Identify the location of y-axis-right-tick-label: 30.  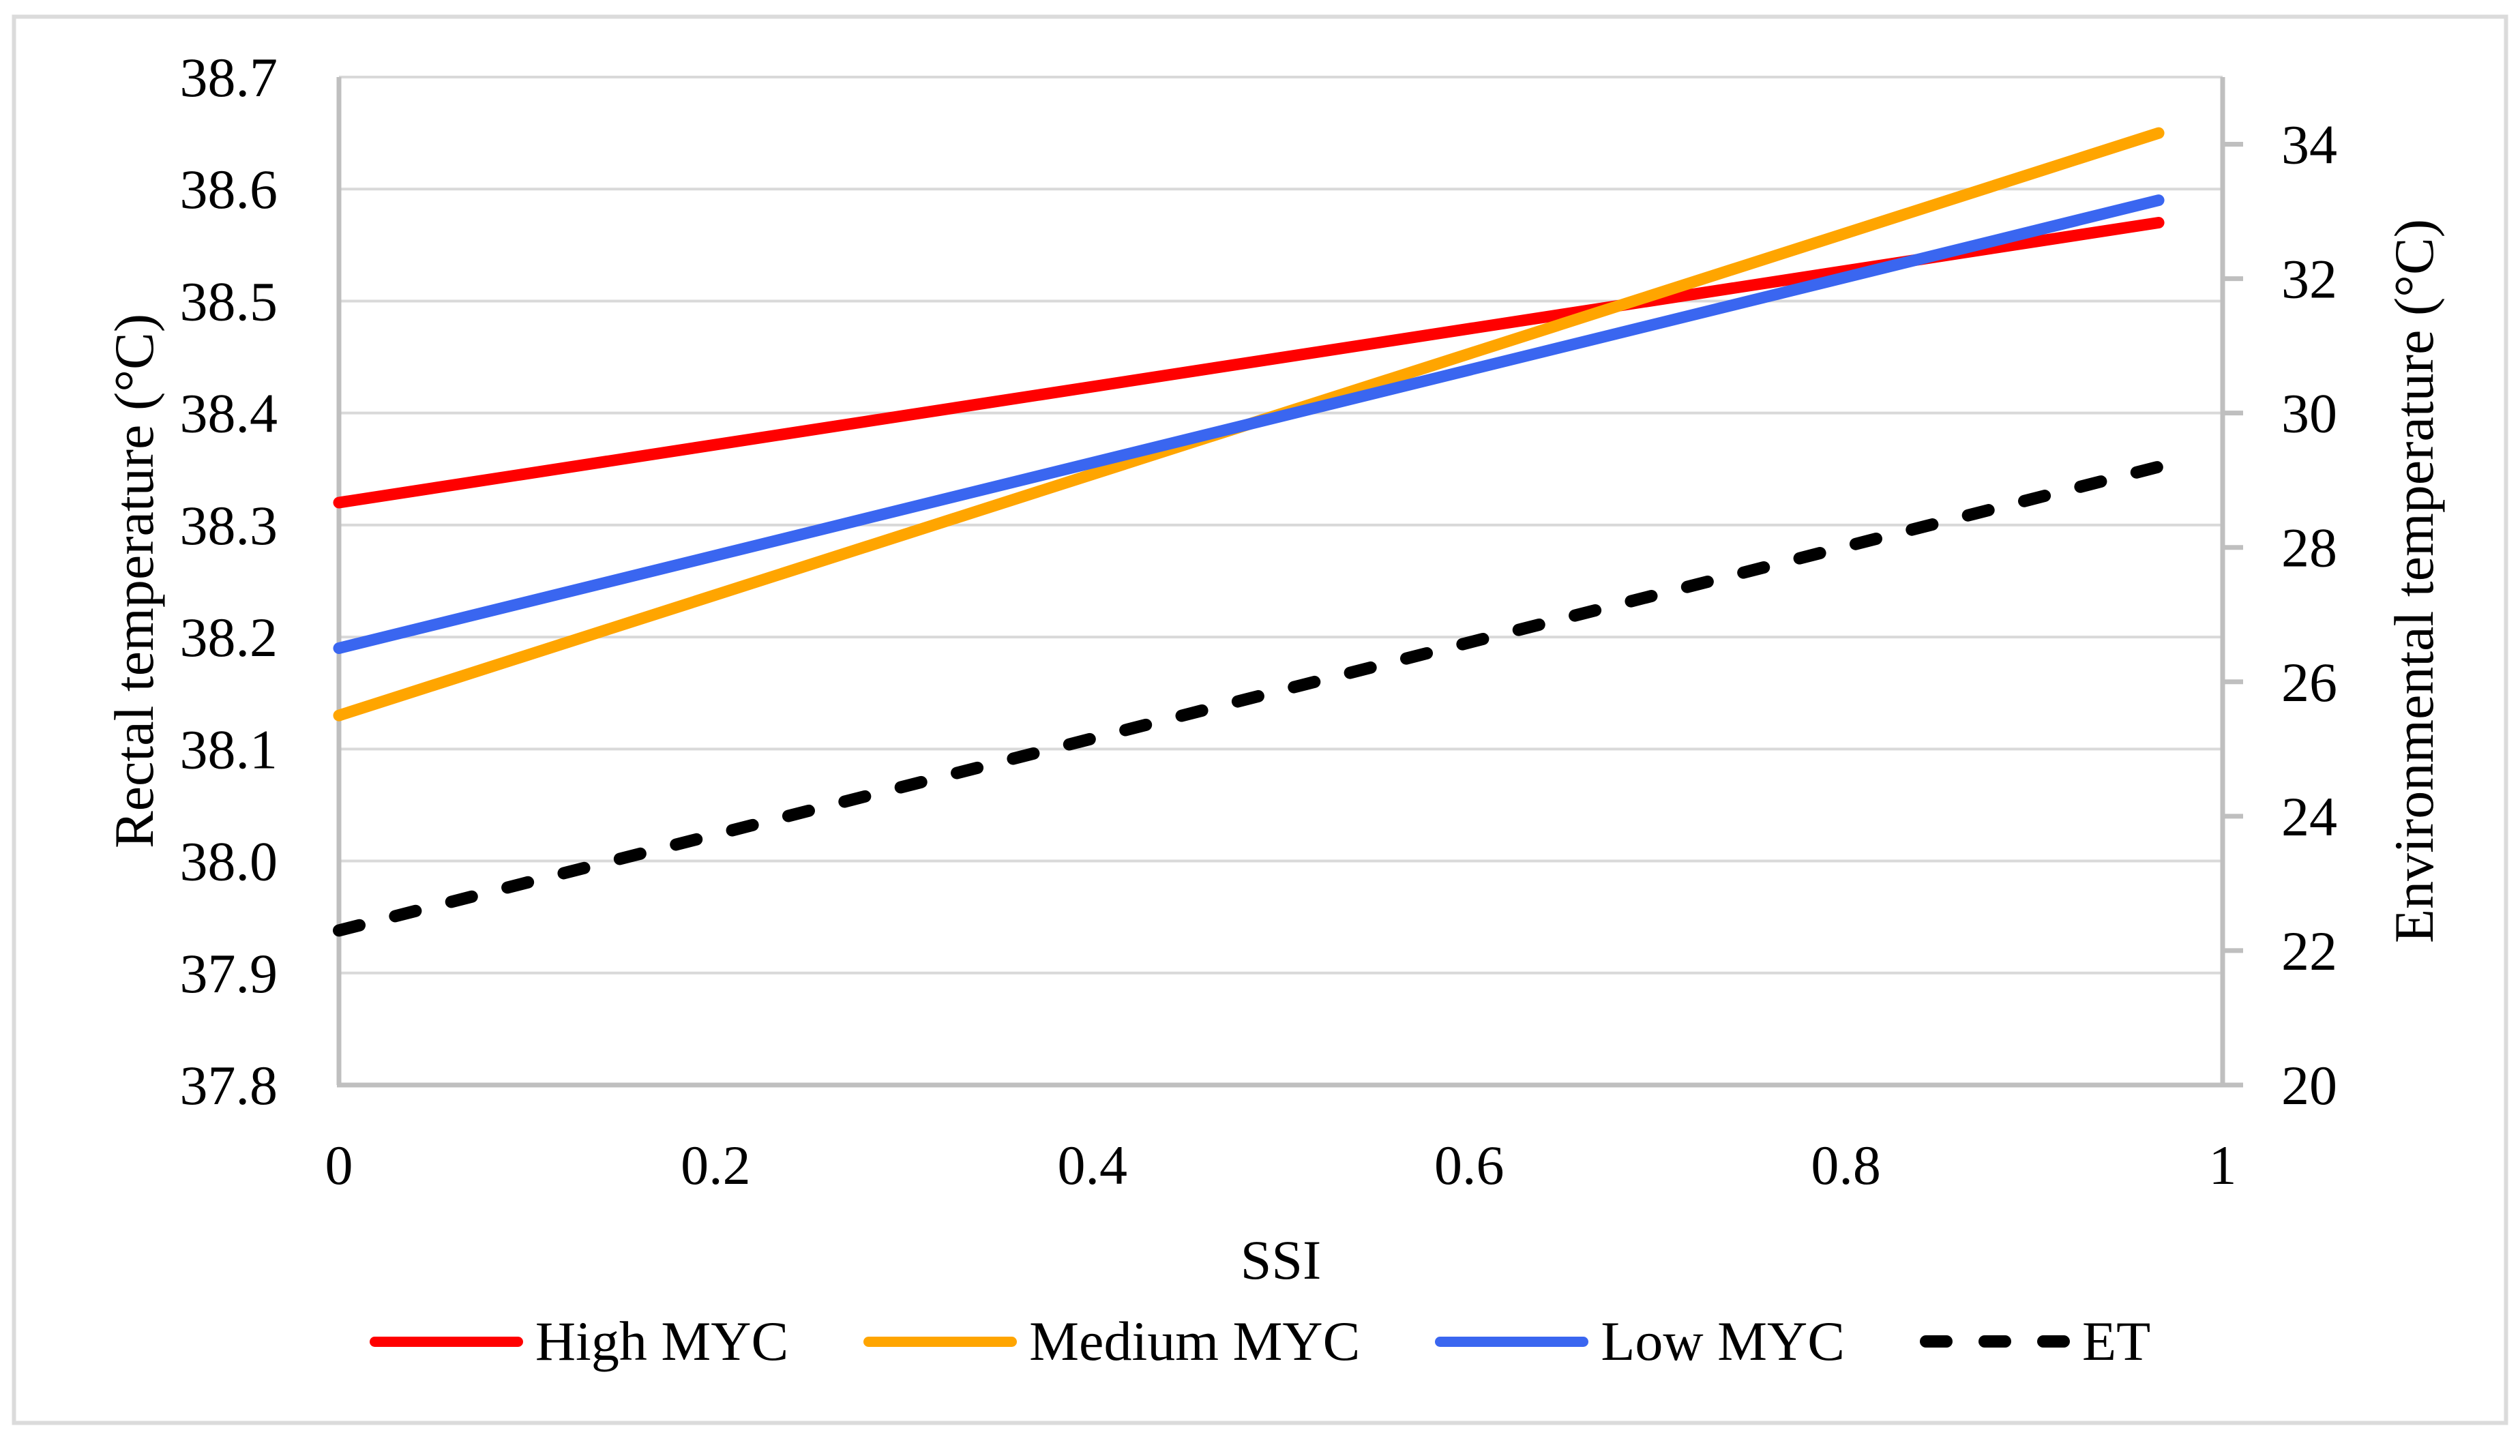
(2309, 414).